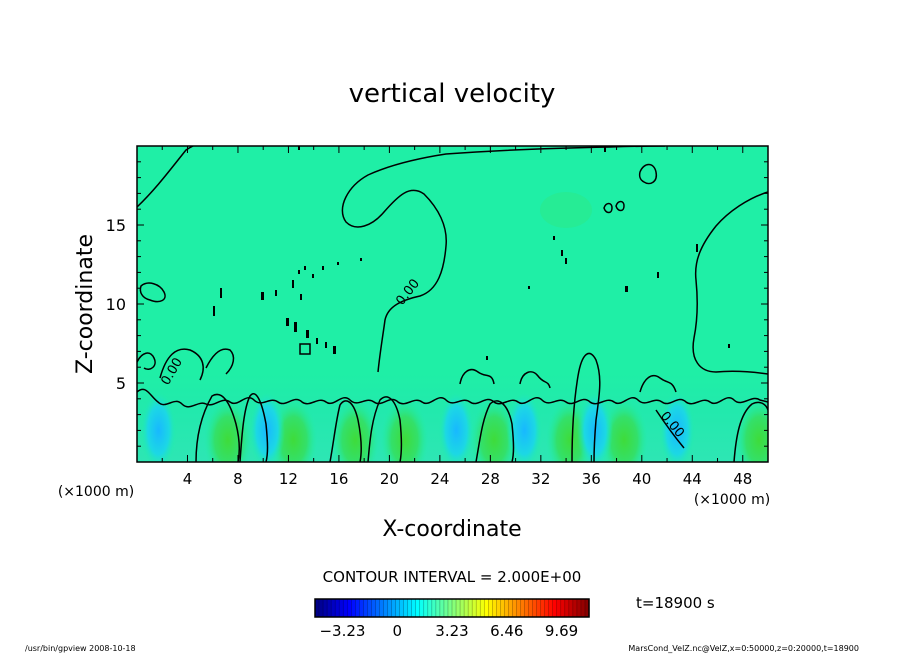 This screenshot has width=904, height=654. I want to click on y-axis-label: Z-coordinate, so click(85, 304).